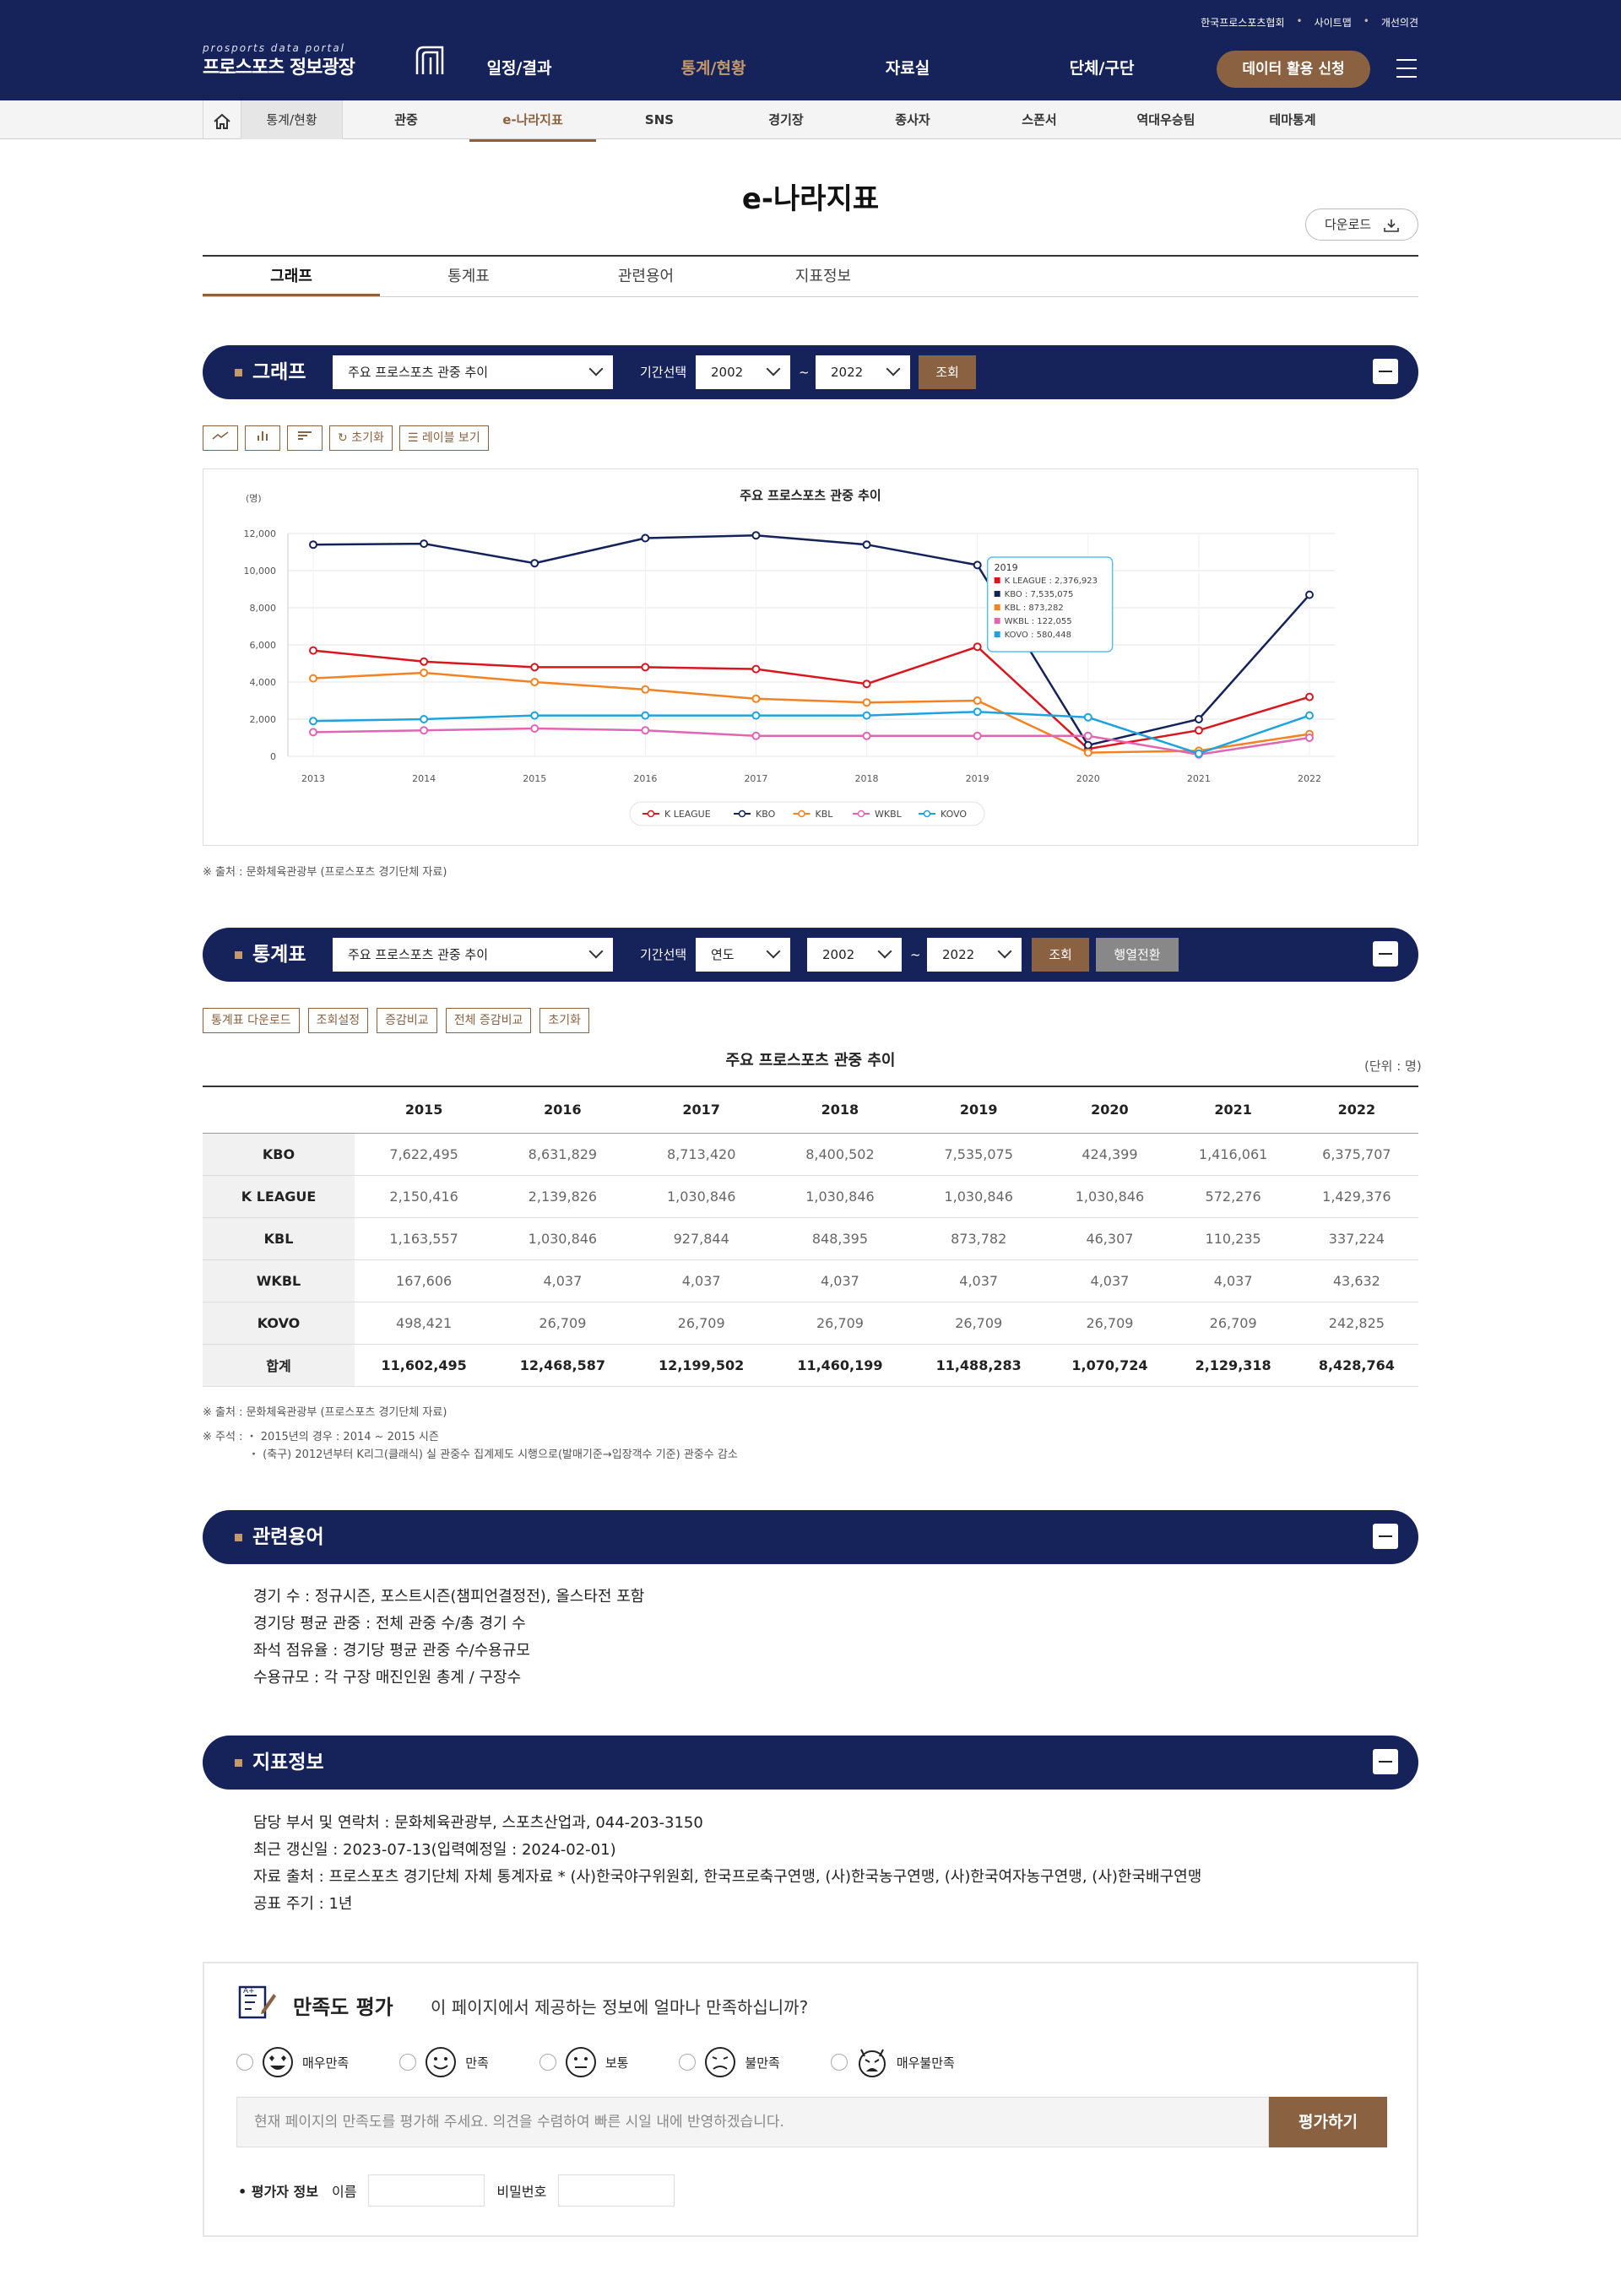 The image size is (1621, 2296). I want to click on option-satisfied: 만족, so click(444, 2062).